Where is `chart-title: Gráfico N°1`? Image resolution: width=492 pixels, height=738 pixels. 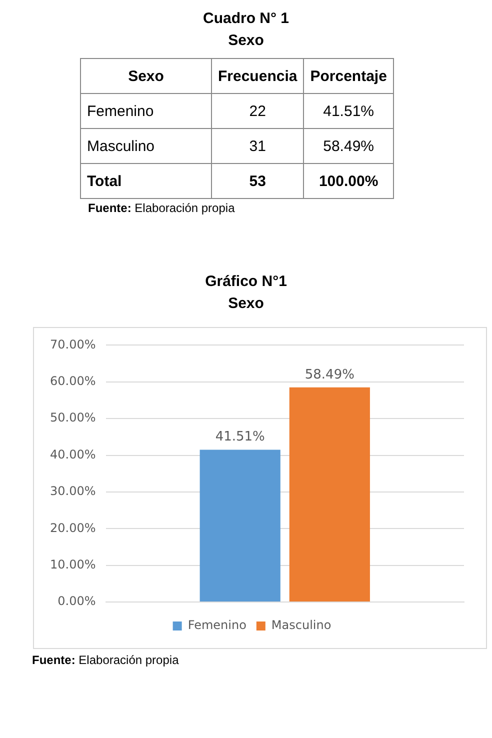 chart-title: Gráfico N°1 is located at coordinates (246, 282).